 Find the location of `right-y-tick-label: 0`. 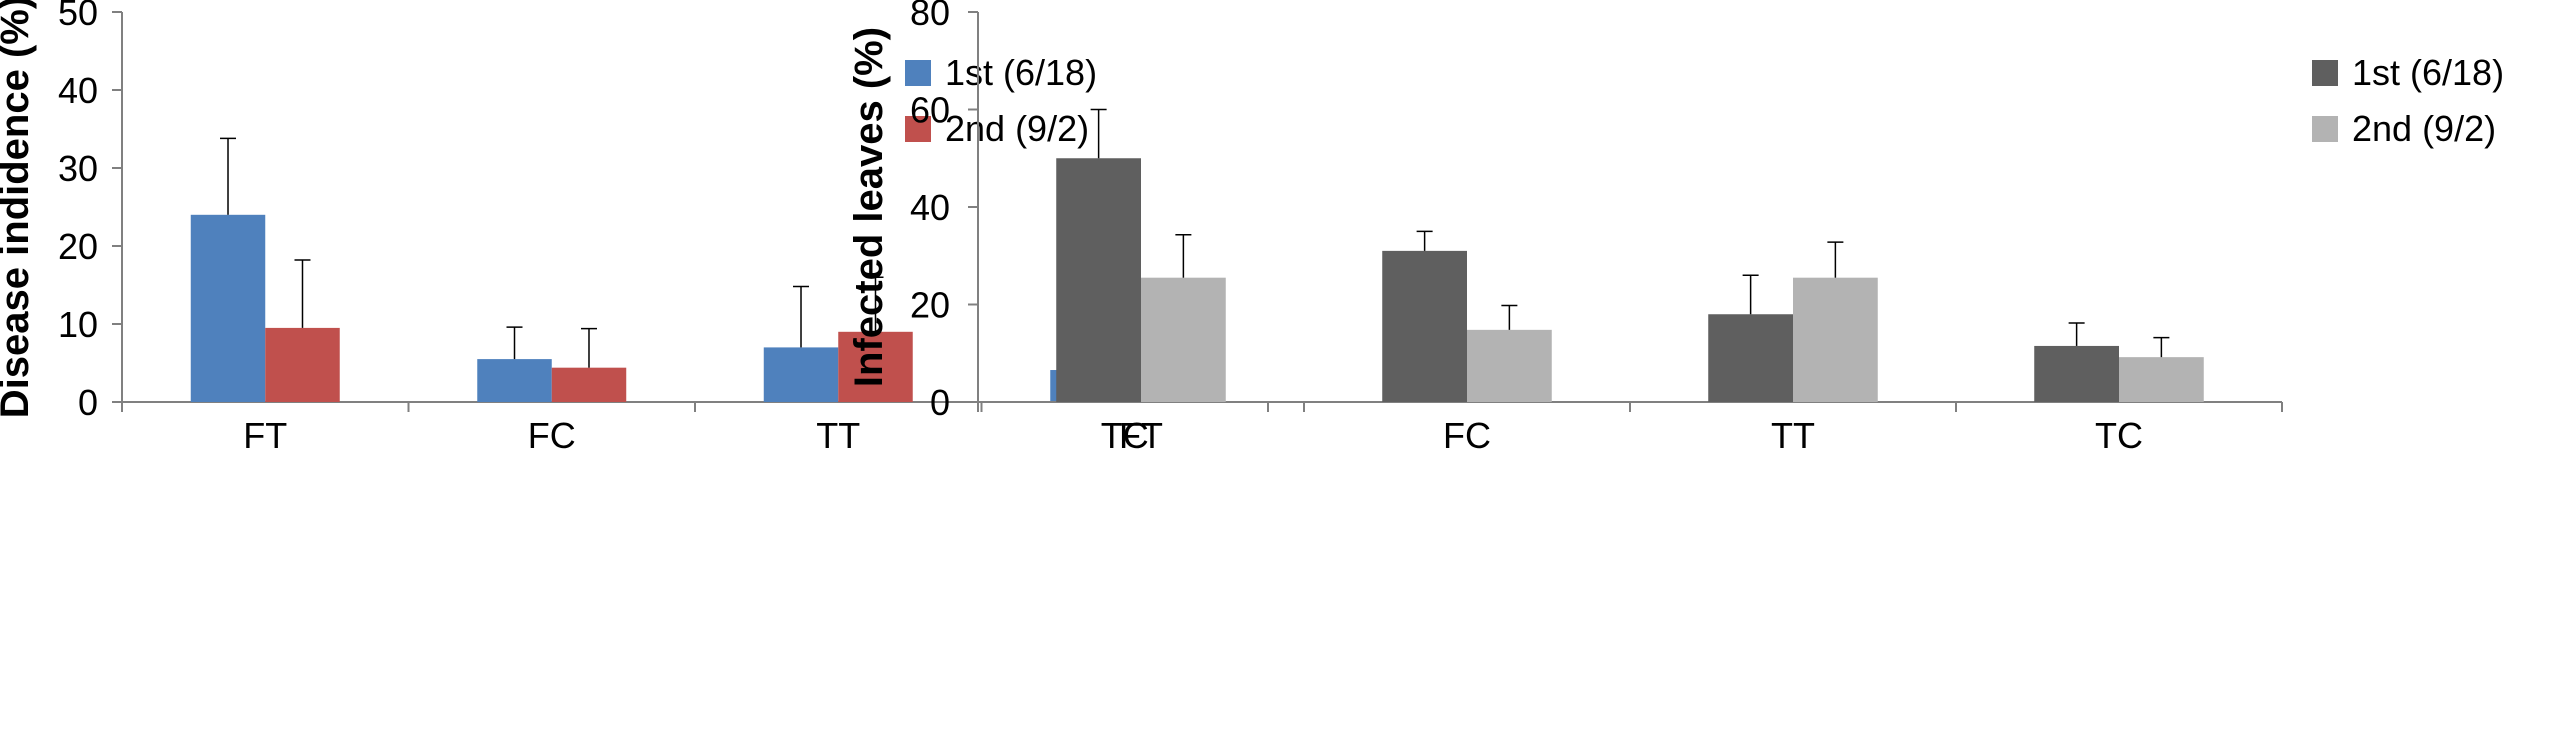

right-y-tick-label: 0 is located at coordinates (940, 402).